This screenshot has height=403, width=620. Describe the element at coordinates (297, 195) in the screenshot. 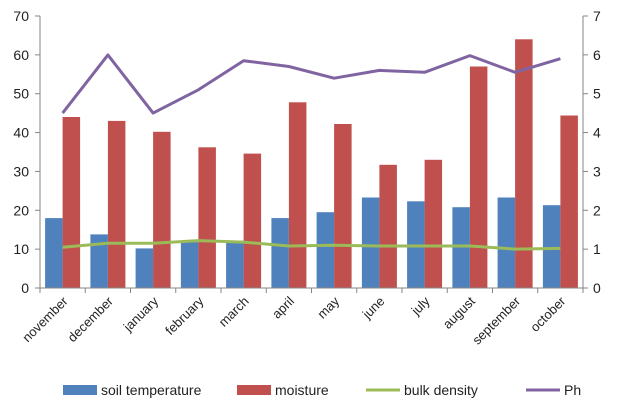

I see `bar-moisture-april` at that location.